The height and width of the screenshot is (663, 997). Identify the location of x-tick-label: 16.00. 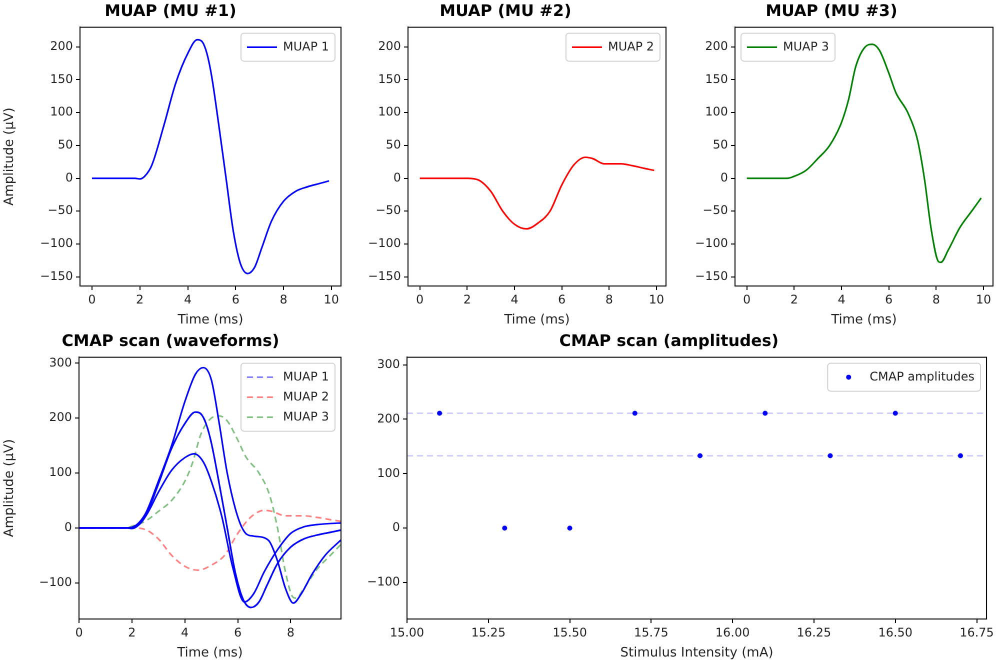
(732, 632).